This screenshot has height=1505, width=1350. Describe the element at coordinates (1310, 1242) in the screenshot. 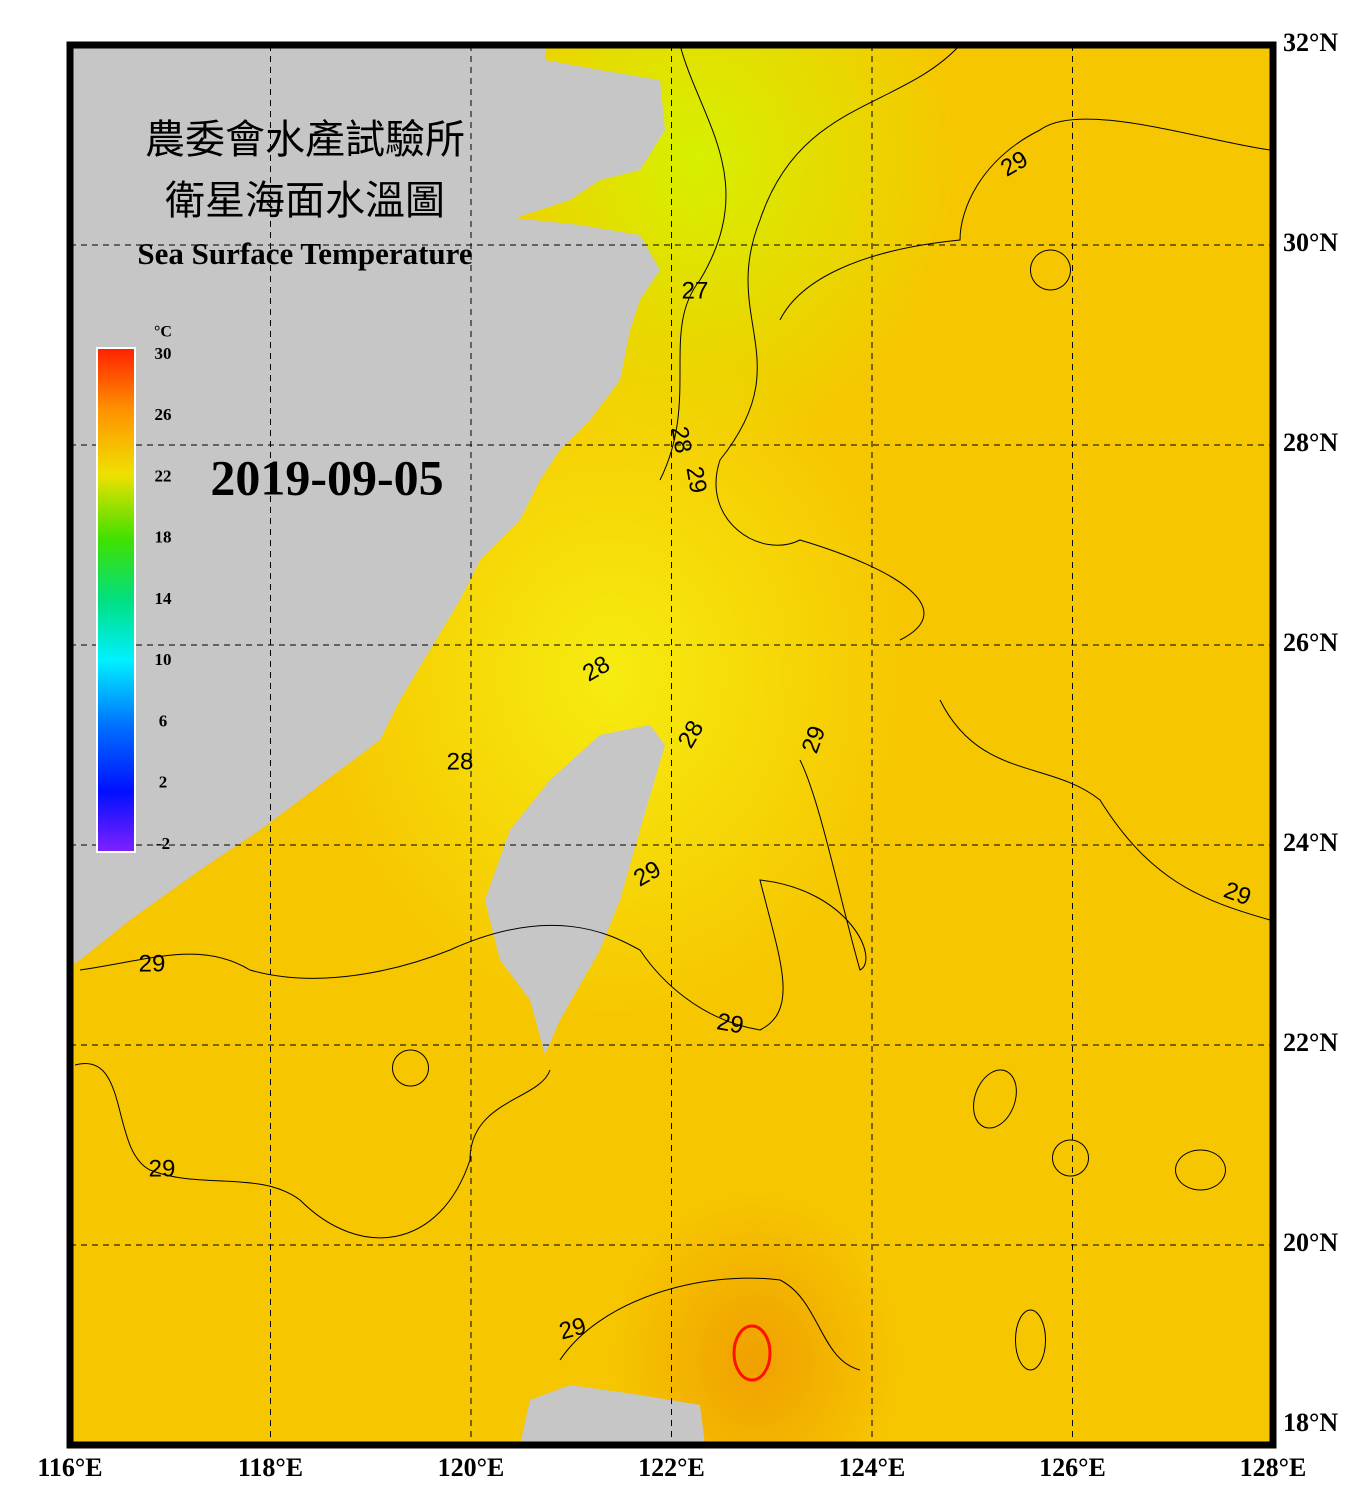

I see `lat-label: 20°N` at that location.